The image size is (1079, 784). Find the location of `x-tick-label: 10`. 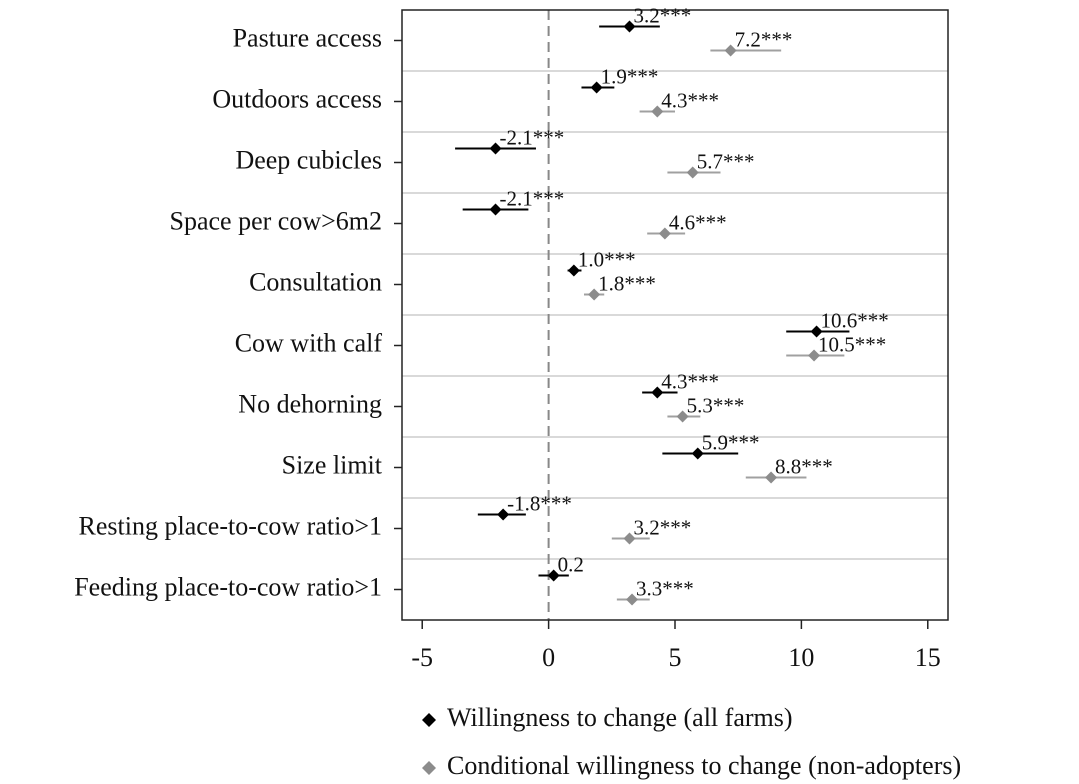

x-tick-label: 10 is located at coordinates (801, 657).